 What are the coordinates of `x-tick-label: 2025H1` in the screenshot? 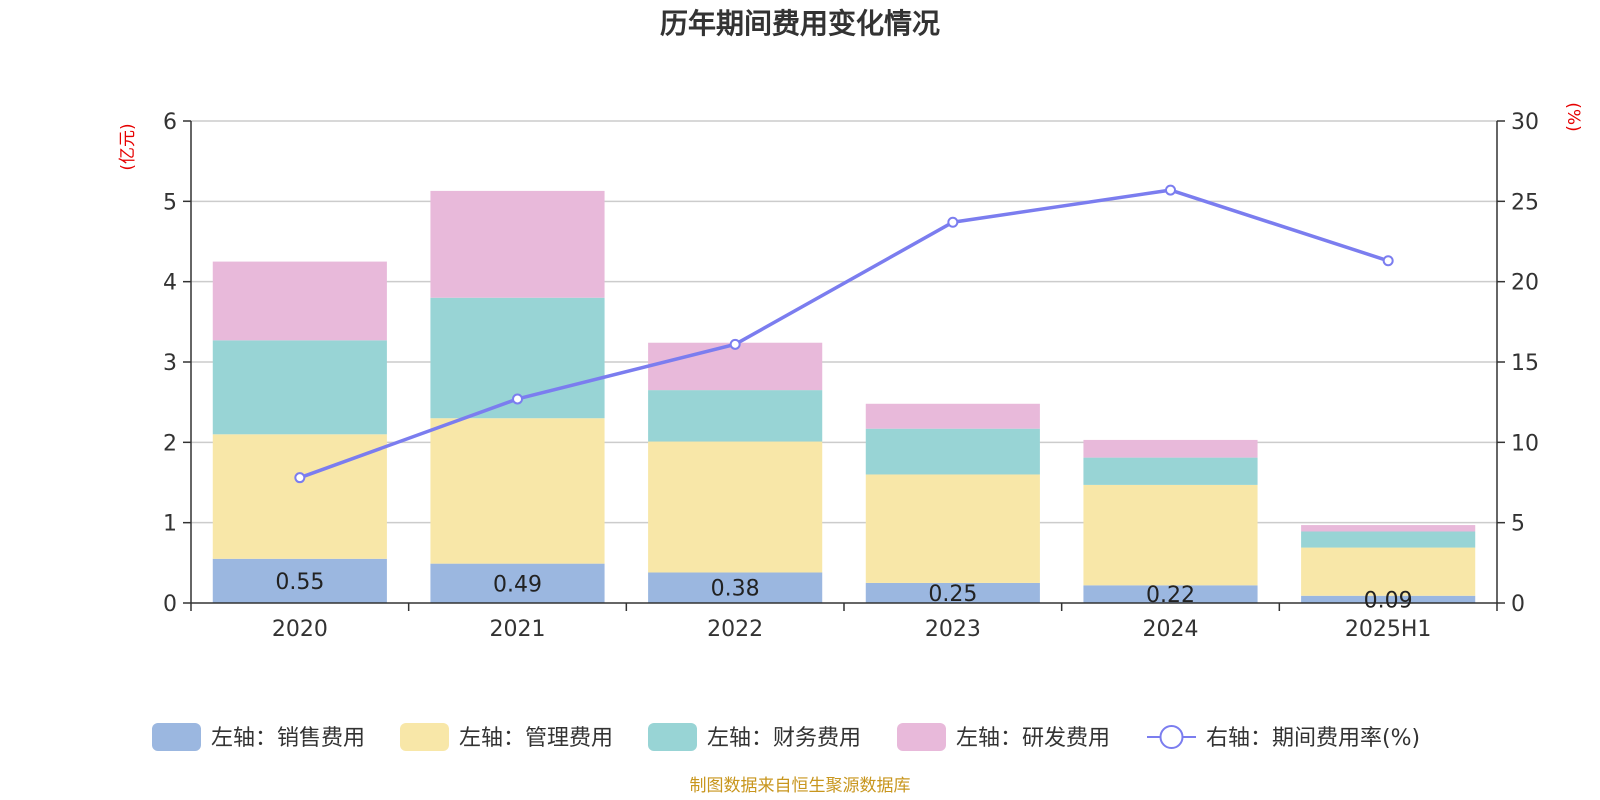 It's located at (1388, 629).